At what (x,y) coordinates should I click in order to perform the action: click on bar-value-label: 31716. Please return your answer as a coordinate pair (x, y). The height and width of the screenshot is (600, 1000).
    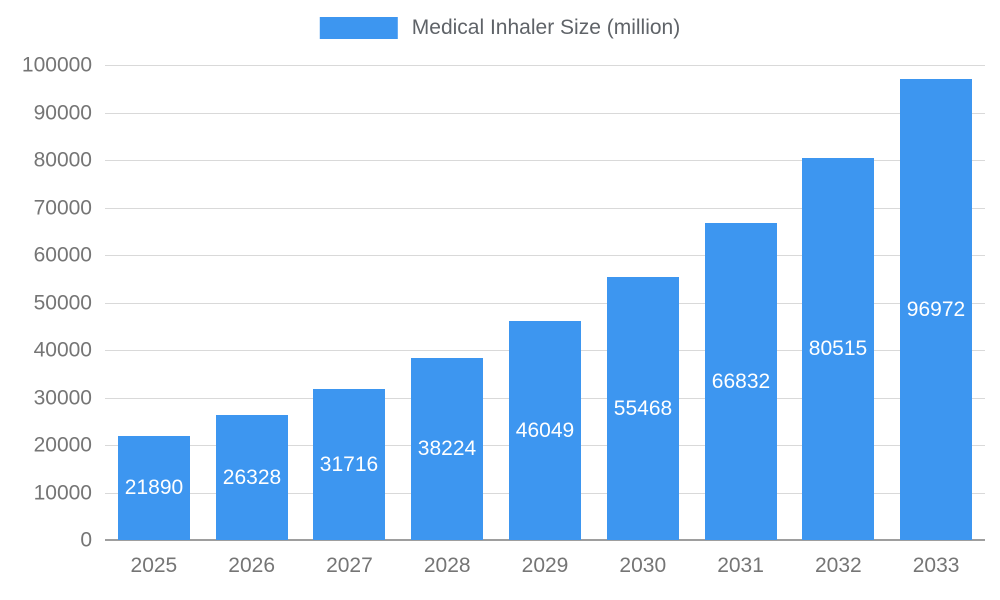
    Looking at the image, I should click on (349, 464).